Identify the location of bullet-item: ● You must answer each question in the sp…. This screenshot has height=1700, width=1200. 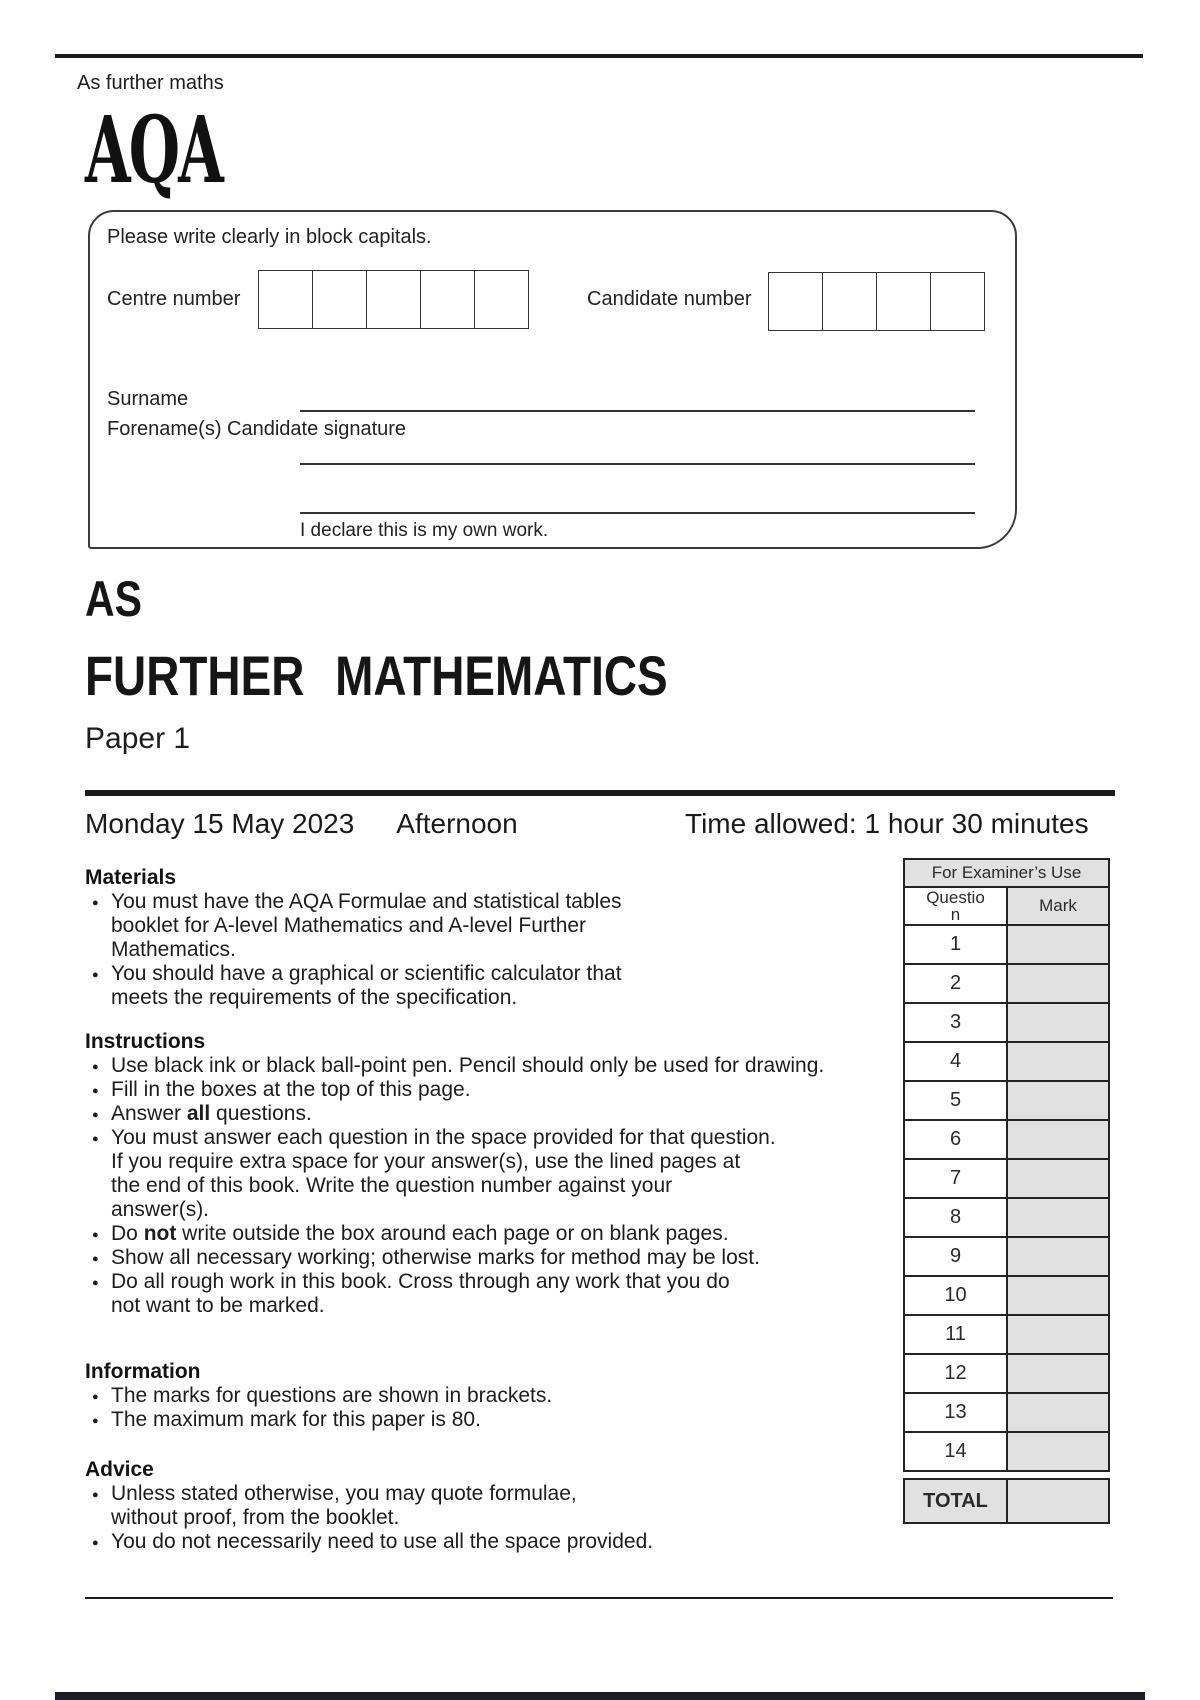
(434, 1137).